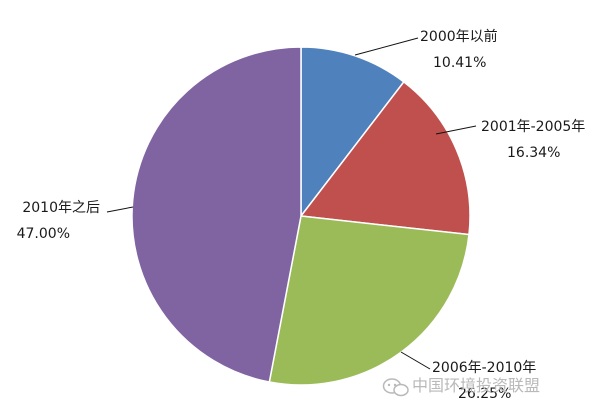 Image resolution: width=600 pixels, height=417 pixels. Describe the element at coordinates (459, 63) in the screenshot. I see `slice-value-label: 10.41%` at that location.